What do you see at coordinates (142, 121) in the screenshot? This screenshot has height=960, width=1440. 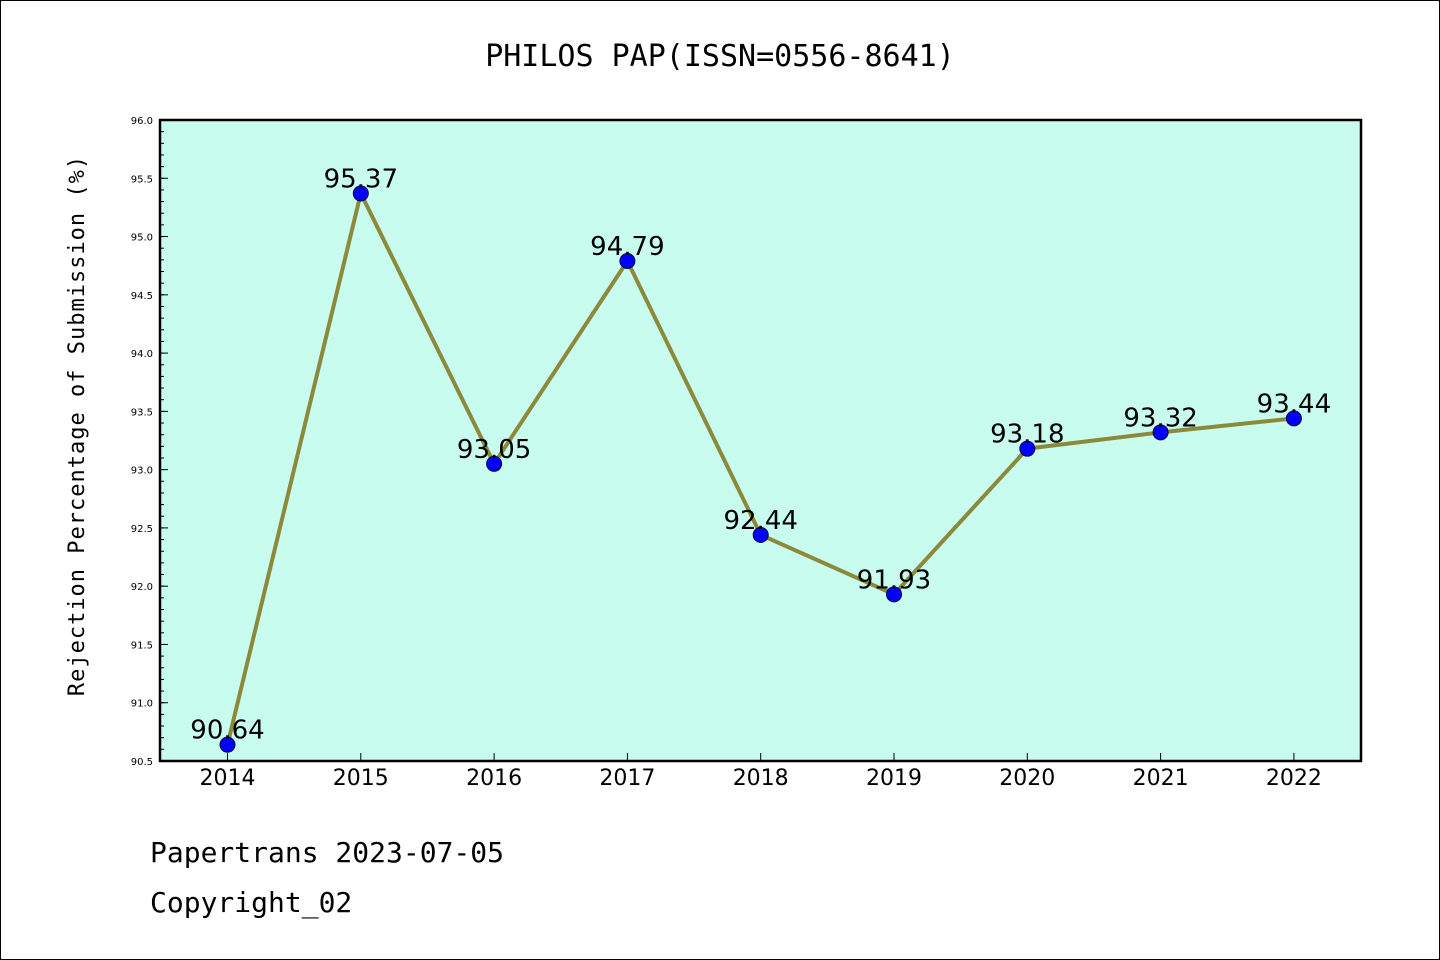 I see `y-tick-label: 96.0` at bounding box center [142, 121].